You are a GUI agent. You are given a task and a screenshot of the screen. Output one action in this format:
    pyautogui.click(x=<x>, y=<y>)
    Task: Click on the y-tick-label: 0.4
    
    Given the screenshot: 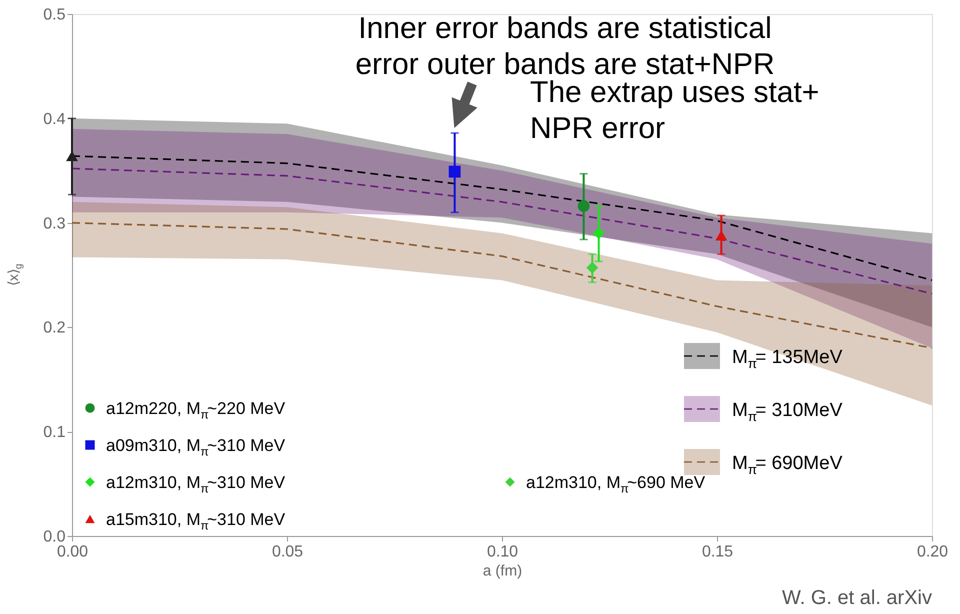 What is the action you would take?
    pyautogui.click(x=54, y=119)
    